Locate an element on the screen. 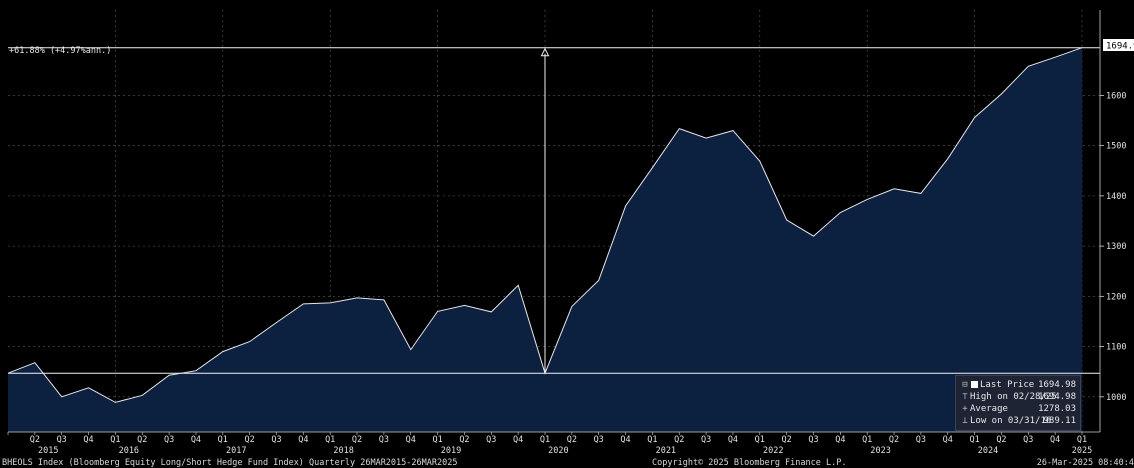 The width and height of the screenshot is (1134, 468). y-tick-label: 1200 is located at coordinates (1116, 297).